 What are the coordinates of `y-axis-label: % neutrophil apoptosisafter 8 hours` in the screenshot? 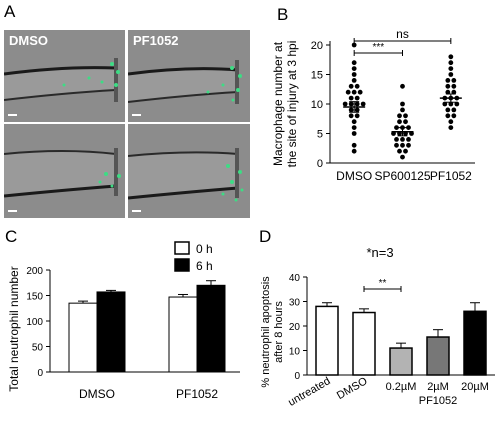 It's located at (272, 332).